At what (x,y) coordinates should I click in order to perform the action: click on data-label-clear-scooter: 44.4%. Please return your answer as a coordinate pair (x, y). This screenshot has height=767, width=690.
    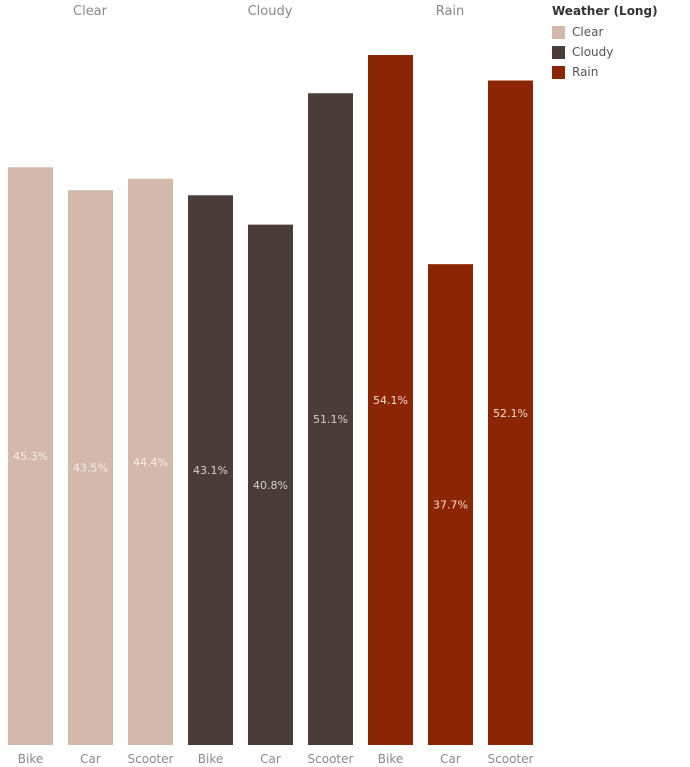
    Looking at the image, I should click on (150, 462).